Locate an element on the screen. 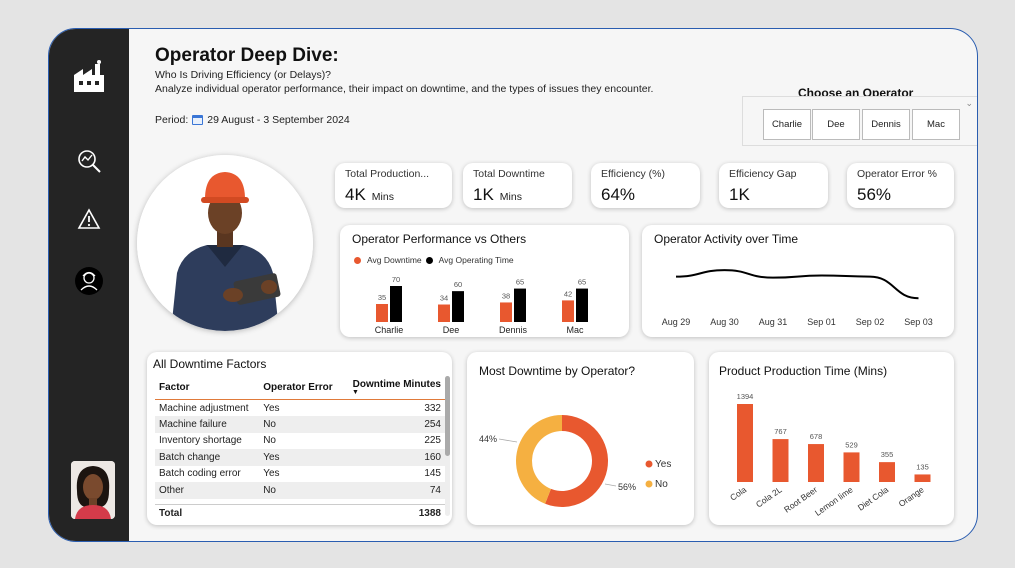 This screenshot has height=568, width=1015. period-label: Period: is located at coordinates (172, 120).